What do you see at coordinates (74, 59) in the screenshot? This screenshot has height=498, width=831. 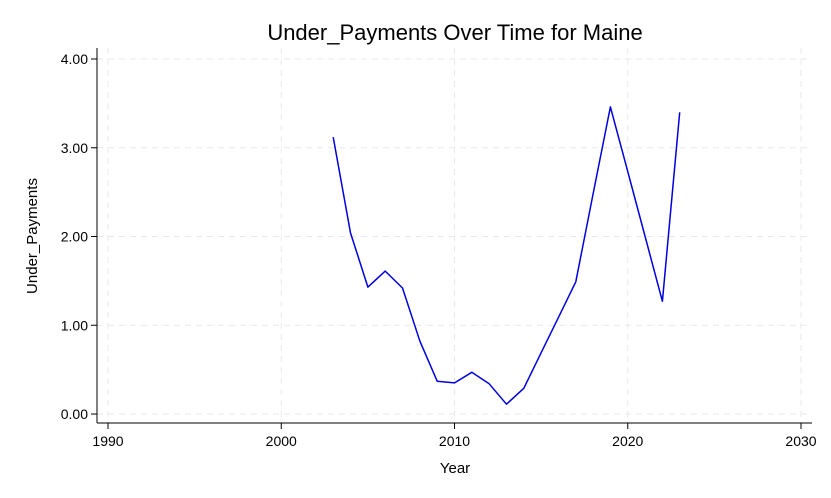 I see `y-tick-label: 4.00` at bounding box center [74, 59].